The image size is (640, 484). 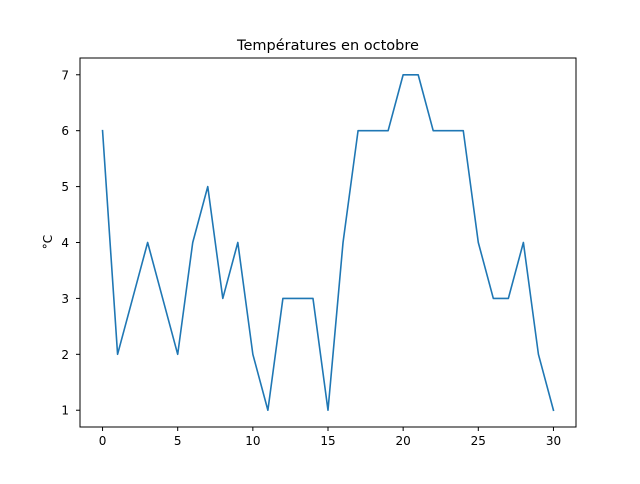 What do you see at coordinates (403, 441) in the screenshot?
I see `x-tick-label: 20` at bounding box center [403, 441].